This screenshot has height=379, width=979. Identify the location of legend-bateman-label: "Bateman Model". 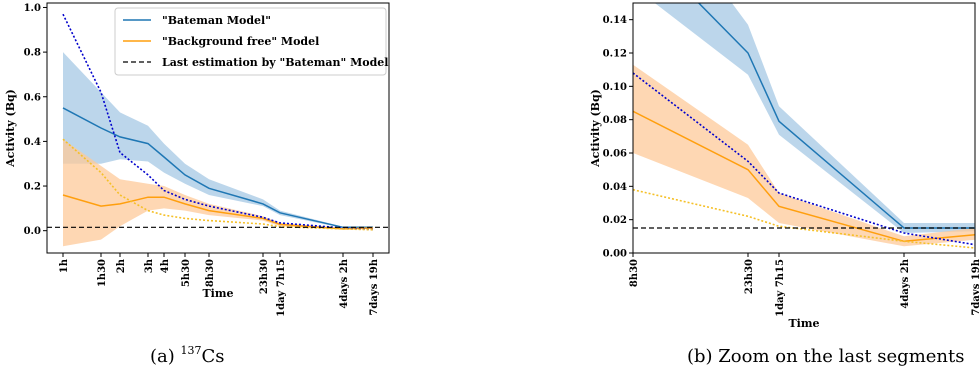
(216, 20).